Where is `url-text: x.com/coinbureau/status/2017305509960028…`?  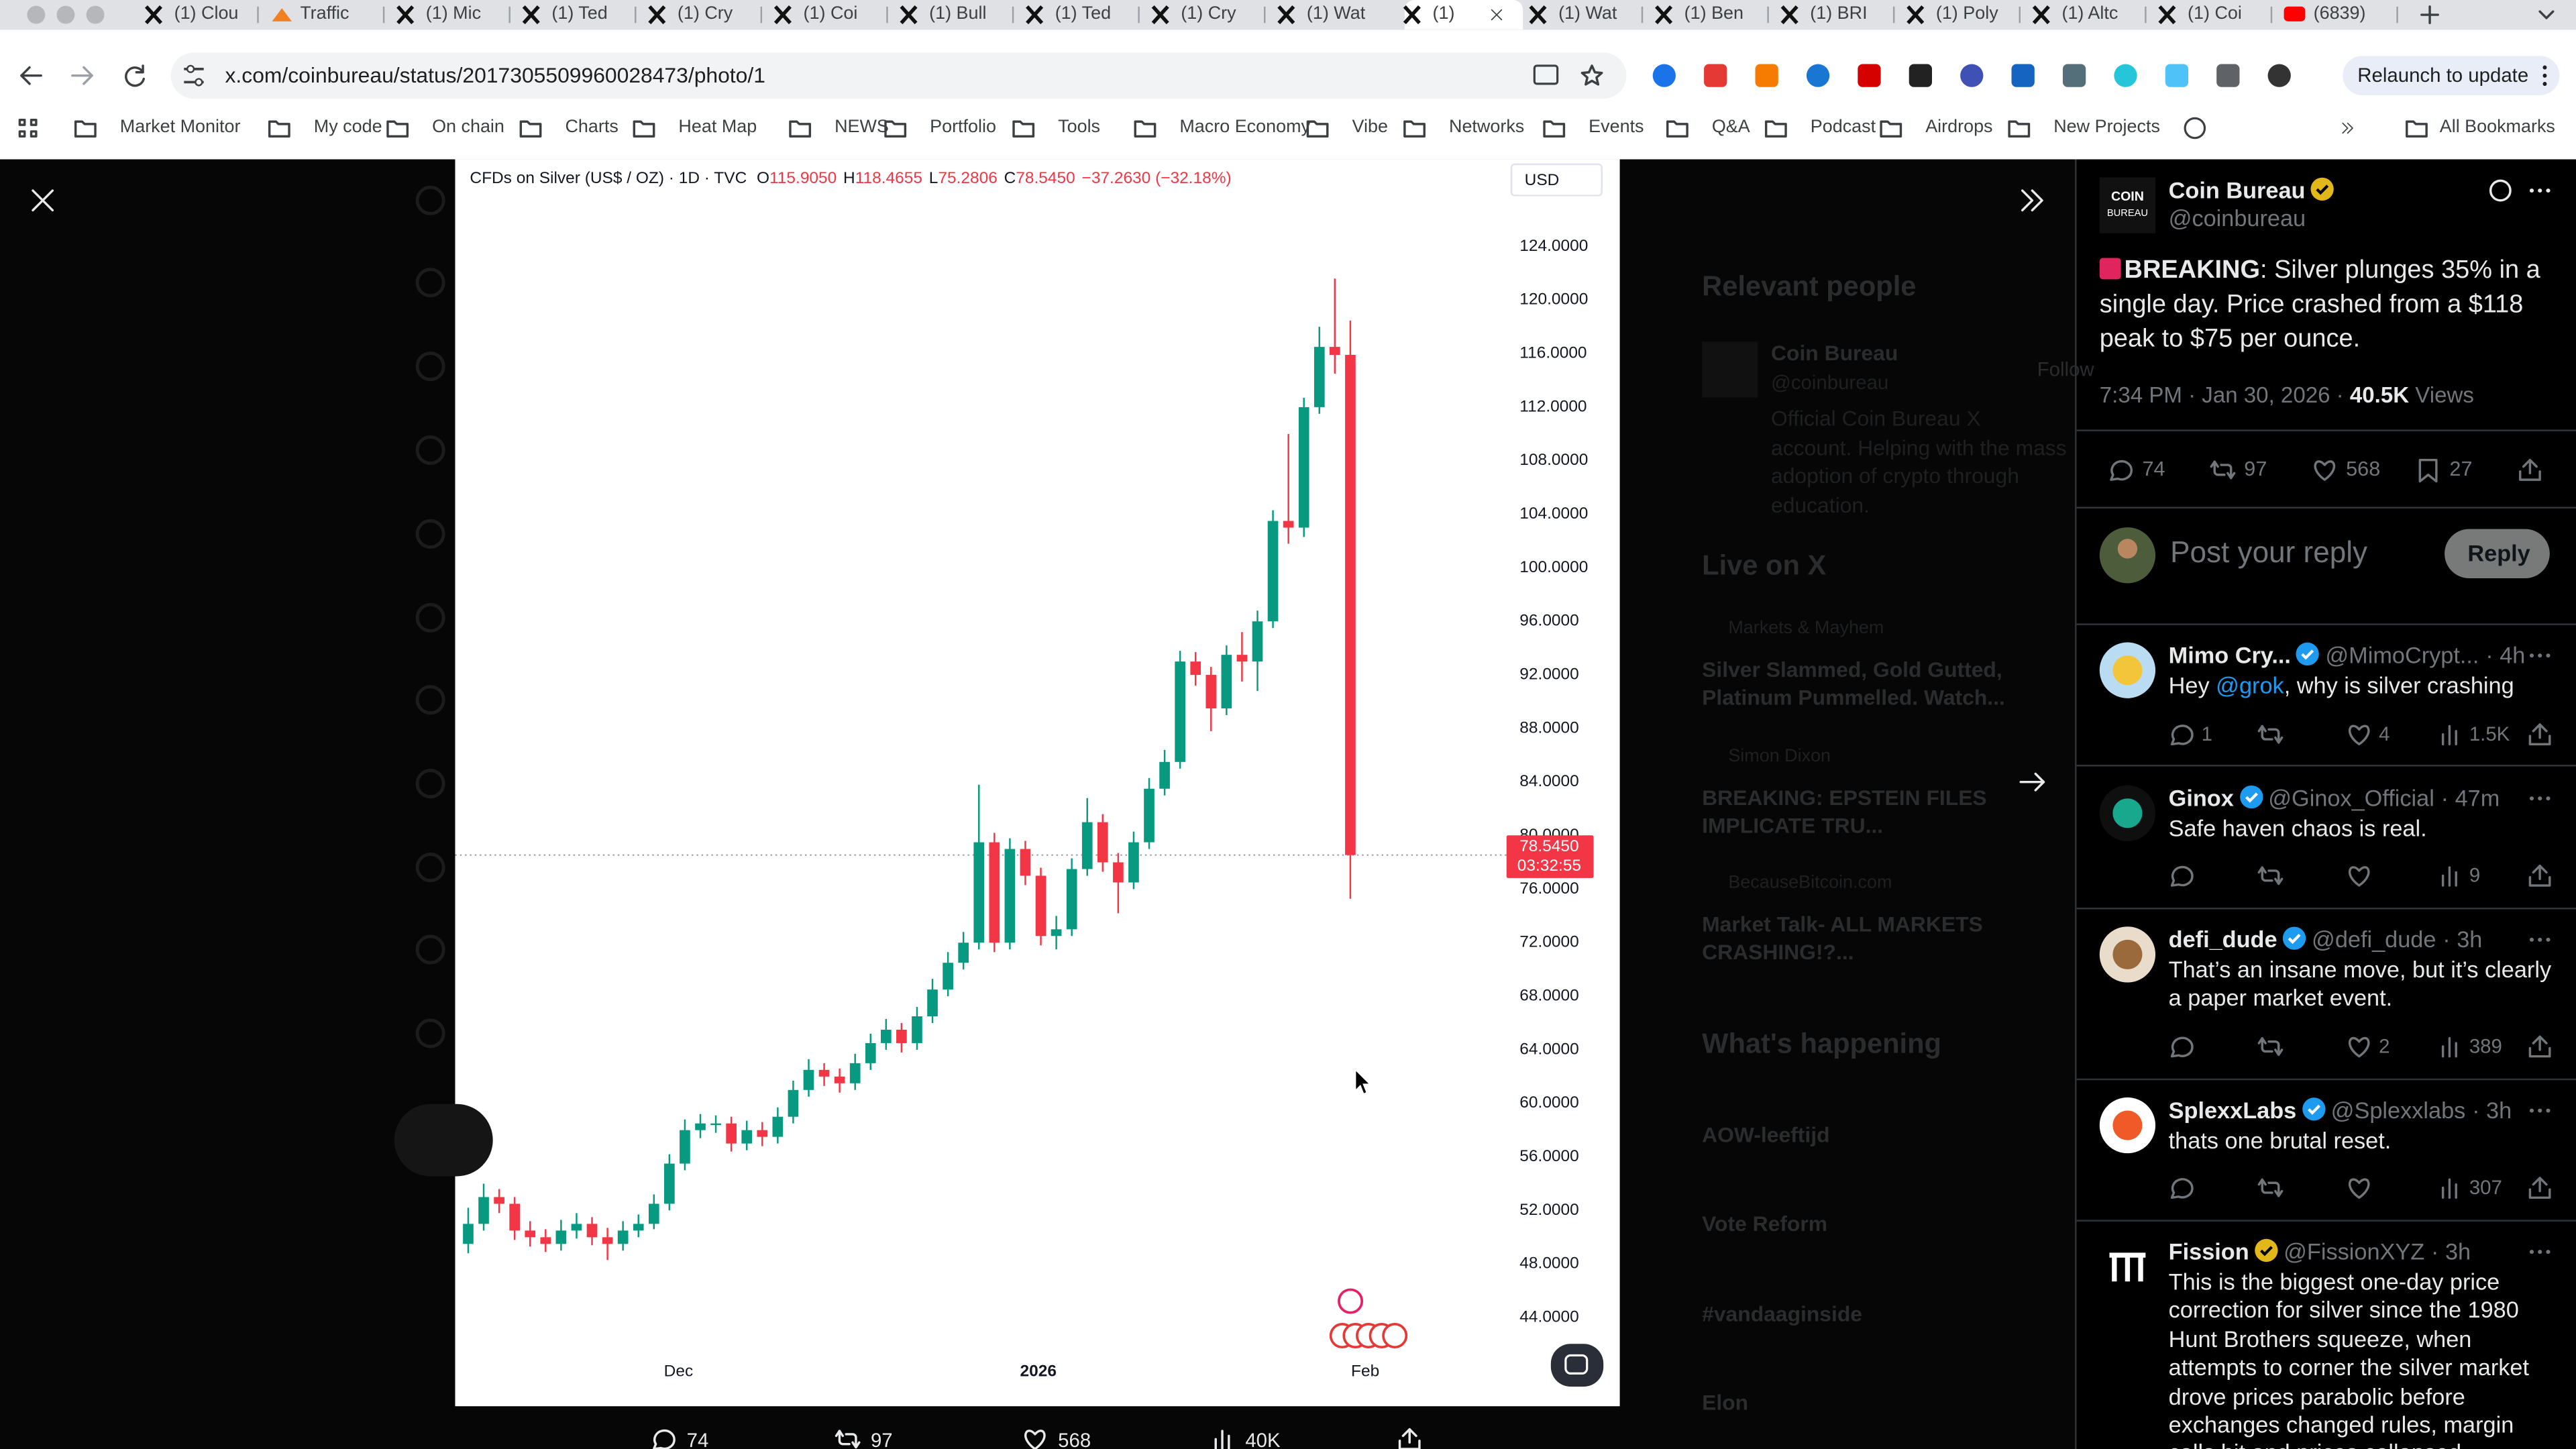
url-text: x.com/coinbureau/status/2017305509960028… is located at coordinates (495, 75).